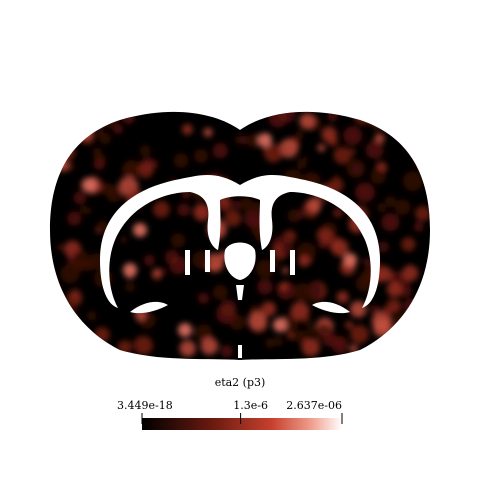 This screenshot has width=478, height=482. I want to click on ventricle-center, so click(240, 271).